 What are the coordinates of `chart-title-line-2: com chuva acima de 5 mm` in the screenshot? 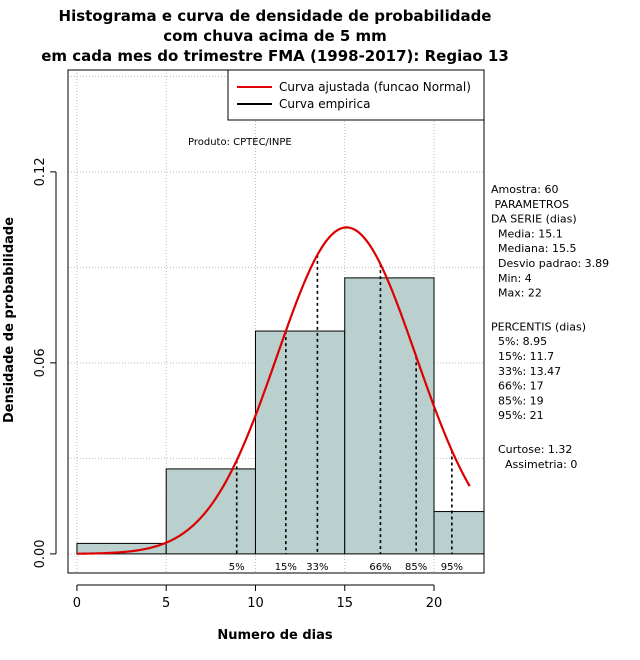 It's located at (275, 36).